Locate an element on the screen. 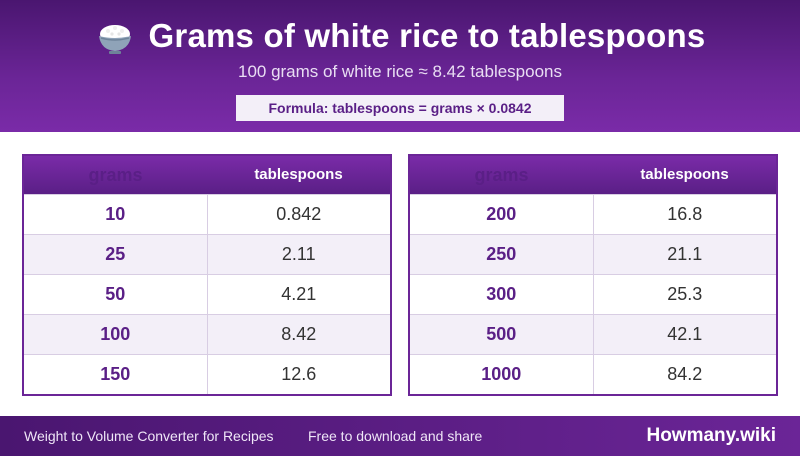  tablespoons-cell: 42.1 is located at coordinates (685, 334).